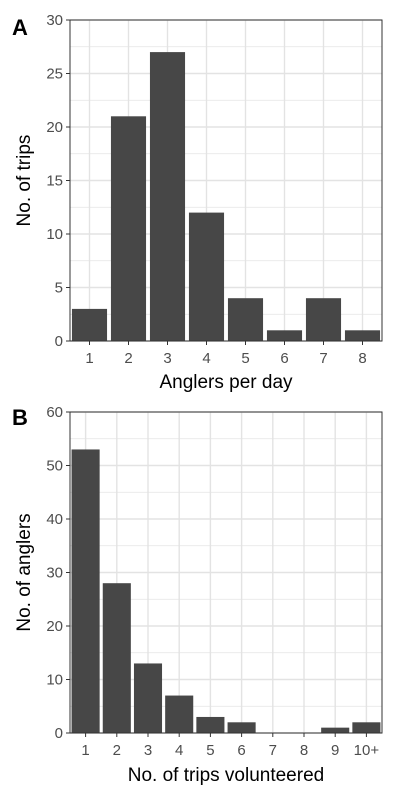 The height and width of the screenshot is (802, 400). I want to click on x-axis-title: Anglers per day, so click(226, 382).